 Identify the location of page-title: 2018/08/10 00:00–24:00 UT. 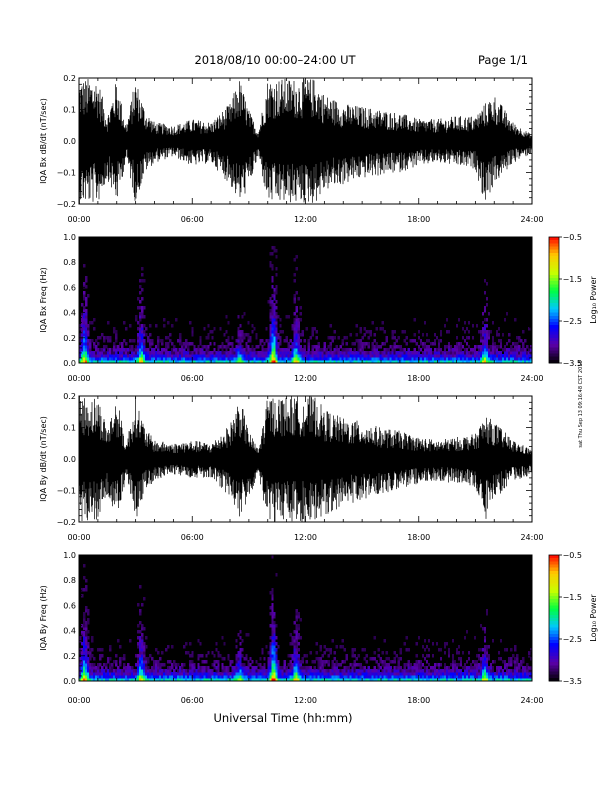
(275, 60).